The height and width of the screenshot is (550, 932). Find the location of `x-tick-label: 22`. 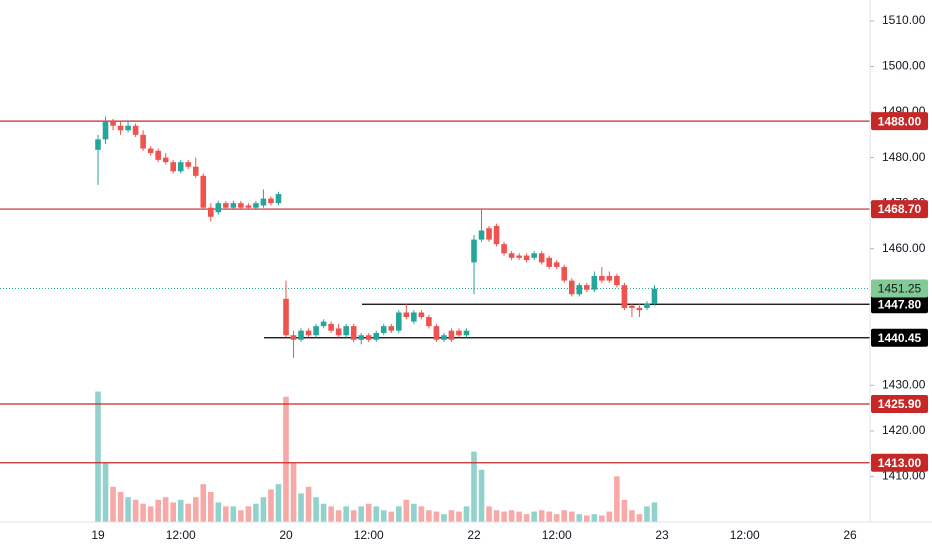

x-tick-label: 22 is located at coordinates (474, 535).